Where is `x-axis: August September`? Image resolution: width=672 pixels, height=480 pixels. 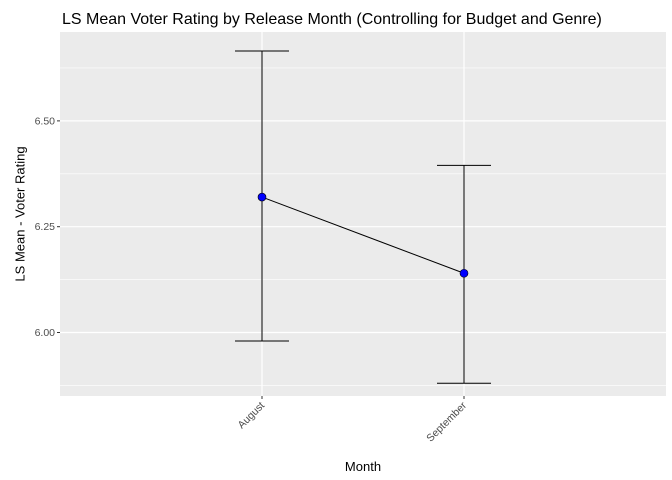
x-axis: August September is located at coordinates (352, 420).